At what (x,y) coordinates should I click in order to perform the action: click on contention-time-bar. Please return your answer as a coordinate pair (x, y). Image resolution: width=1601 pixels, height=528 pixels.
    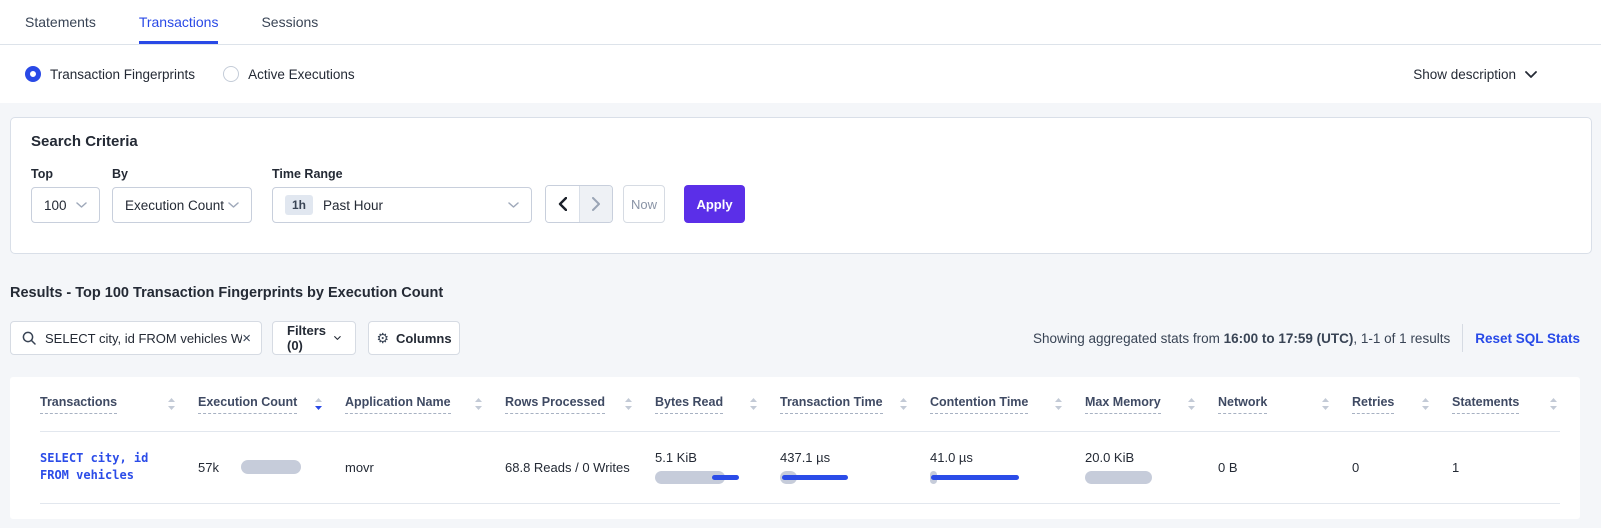
    Looking at the image, I should click on (980, 477).